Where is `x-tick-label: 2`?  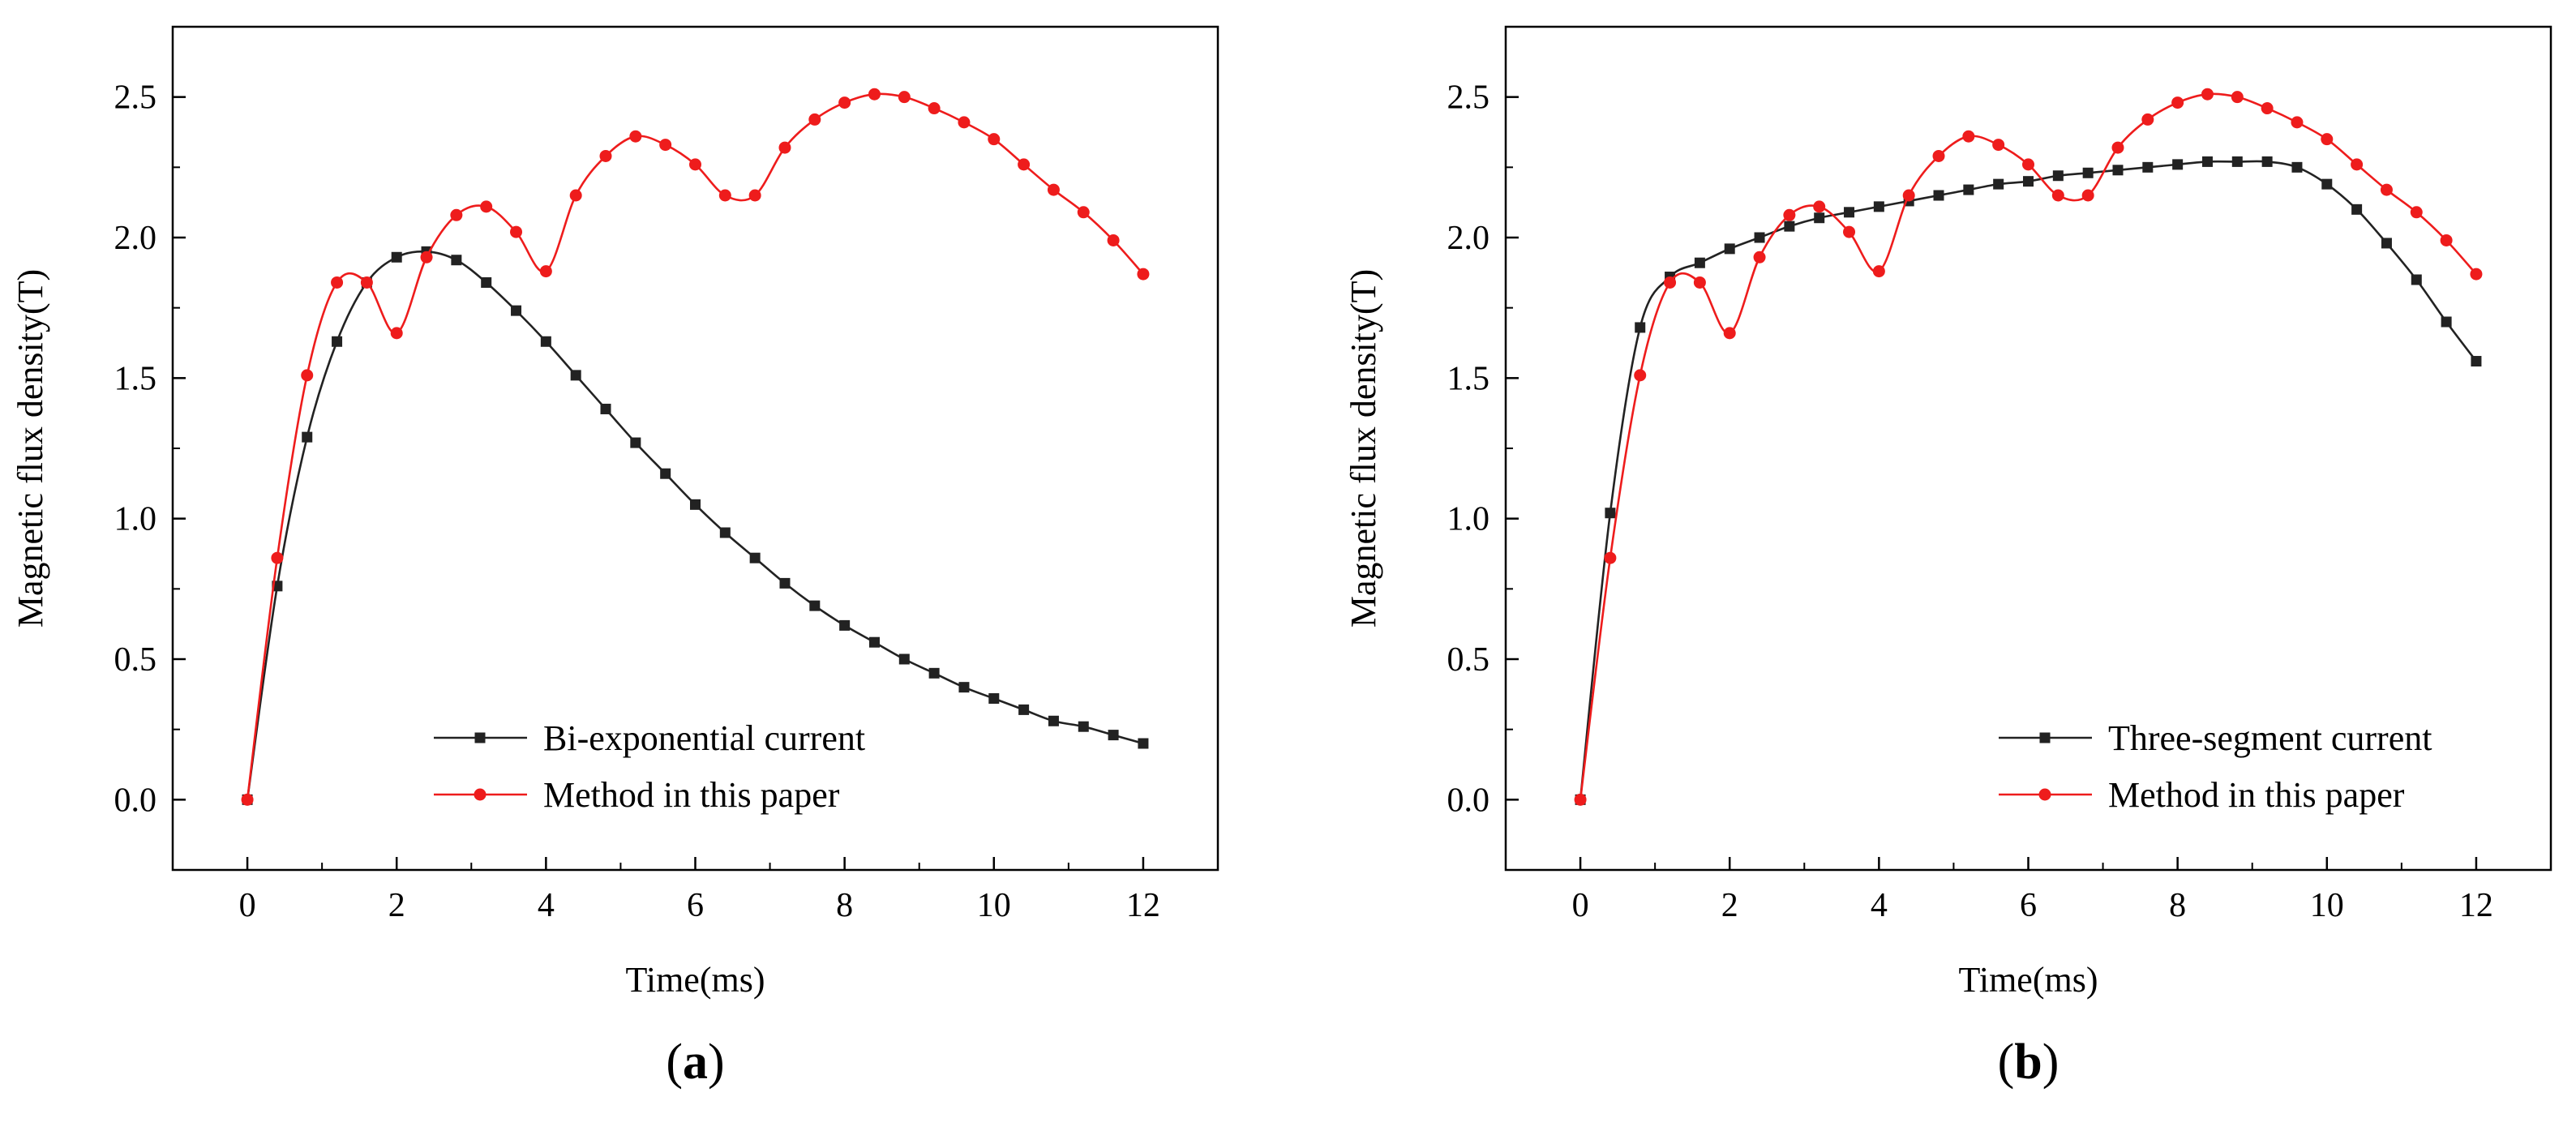
x-tick-label: 2 is located at coordinates (396, 906).